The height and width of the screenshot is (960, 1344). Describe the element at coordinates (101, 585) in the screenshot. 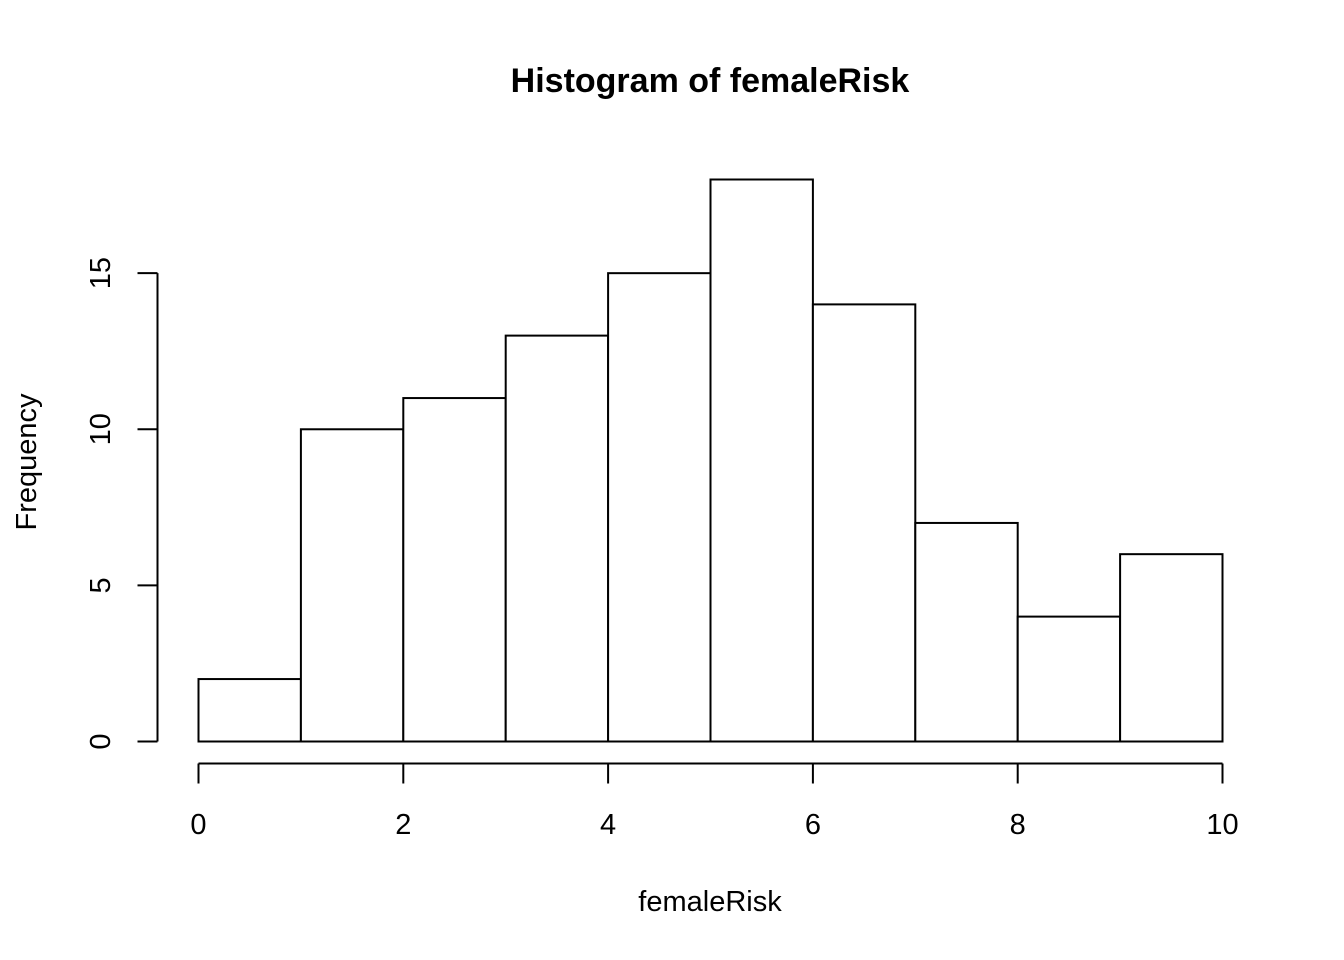

I see `y-tick-label: 5` at that location.